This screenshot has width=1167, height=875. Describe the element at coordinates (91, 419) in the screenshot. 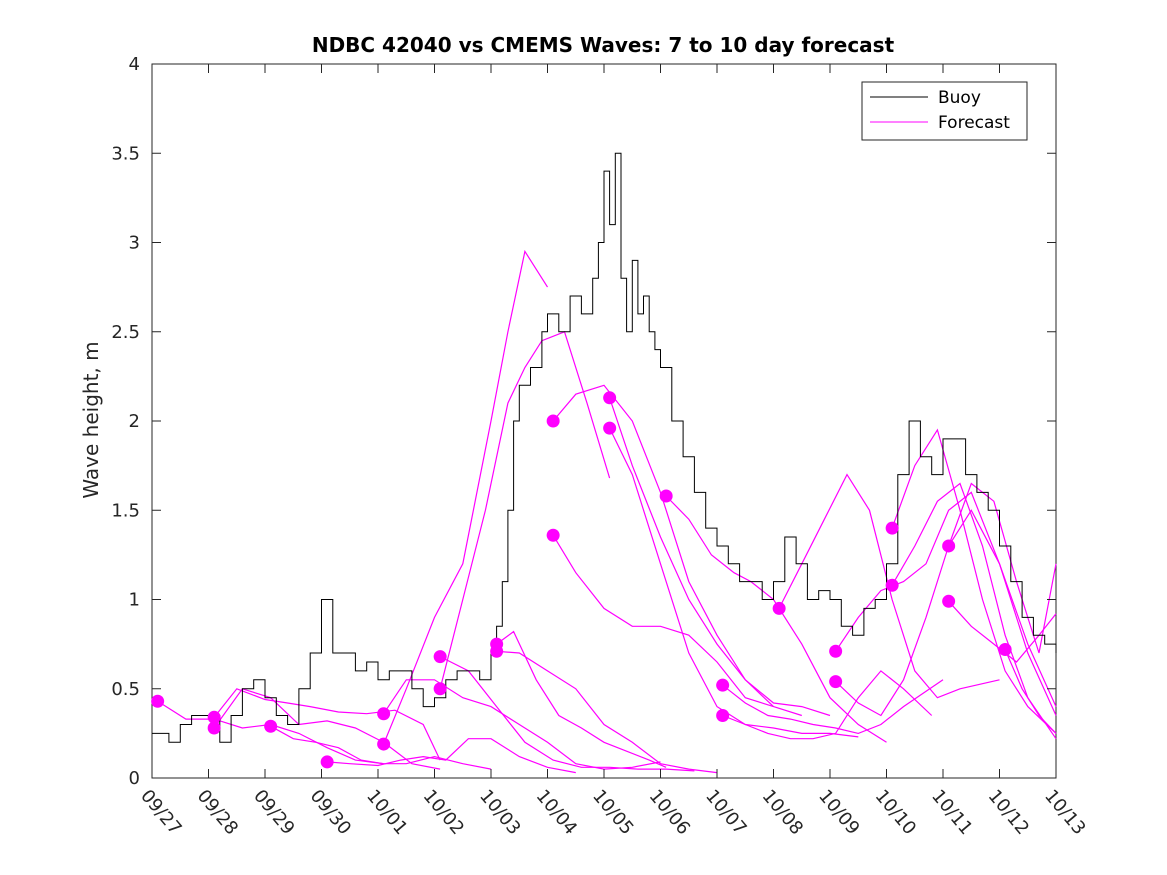

I see `y-axis-label: Wave height, m` at that location.